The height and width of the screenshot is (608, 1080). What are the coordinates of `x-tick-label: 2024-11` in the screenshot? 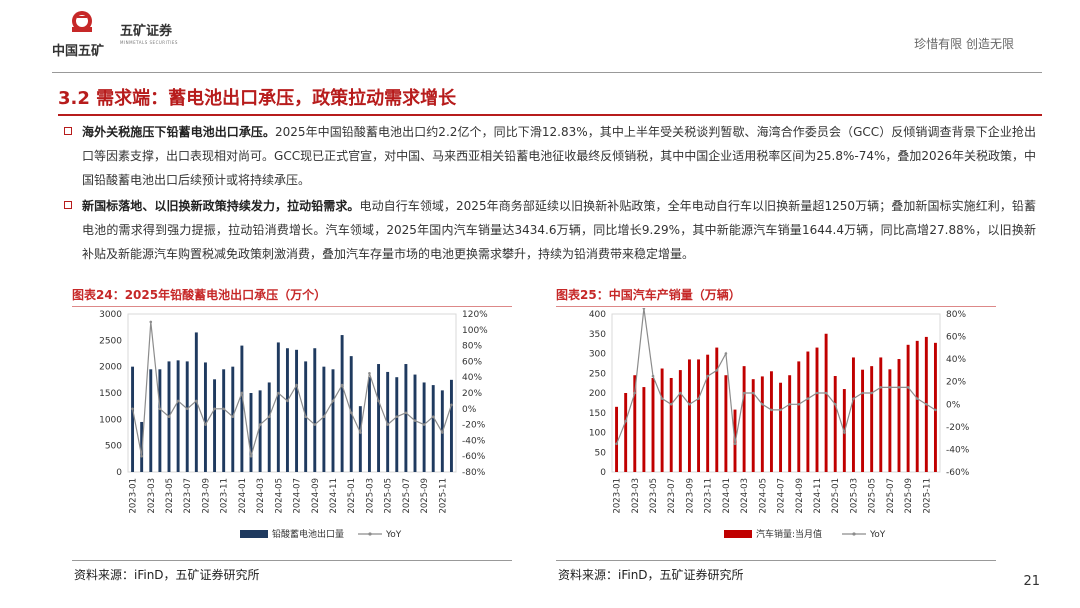 It's located at (818, 496).